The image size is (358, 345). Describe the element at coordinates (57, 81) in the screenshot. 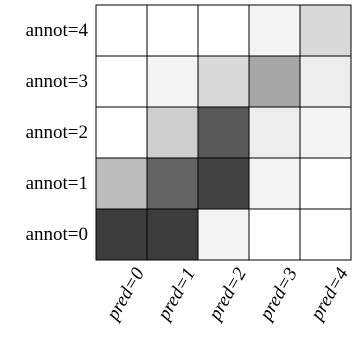

I see `y-tick-label: annot=3` at that location.